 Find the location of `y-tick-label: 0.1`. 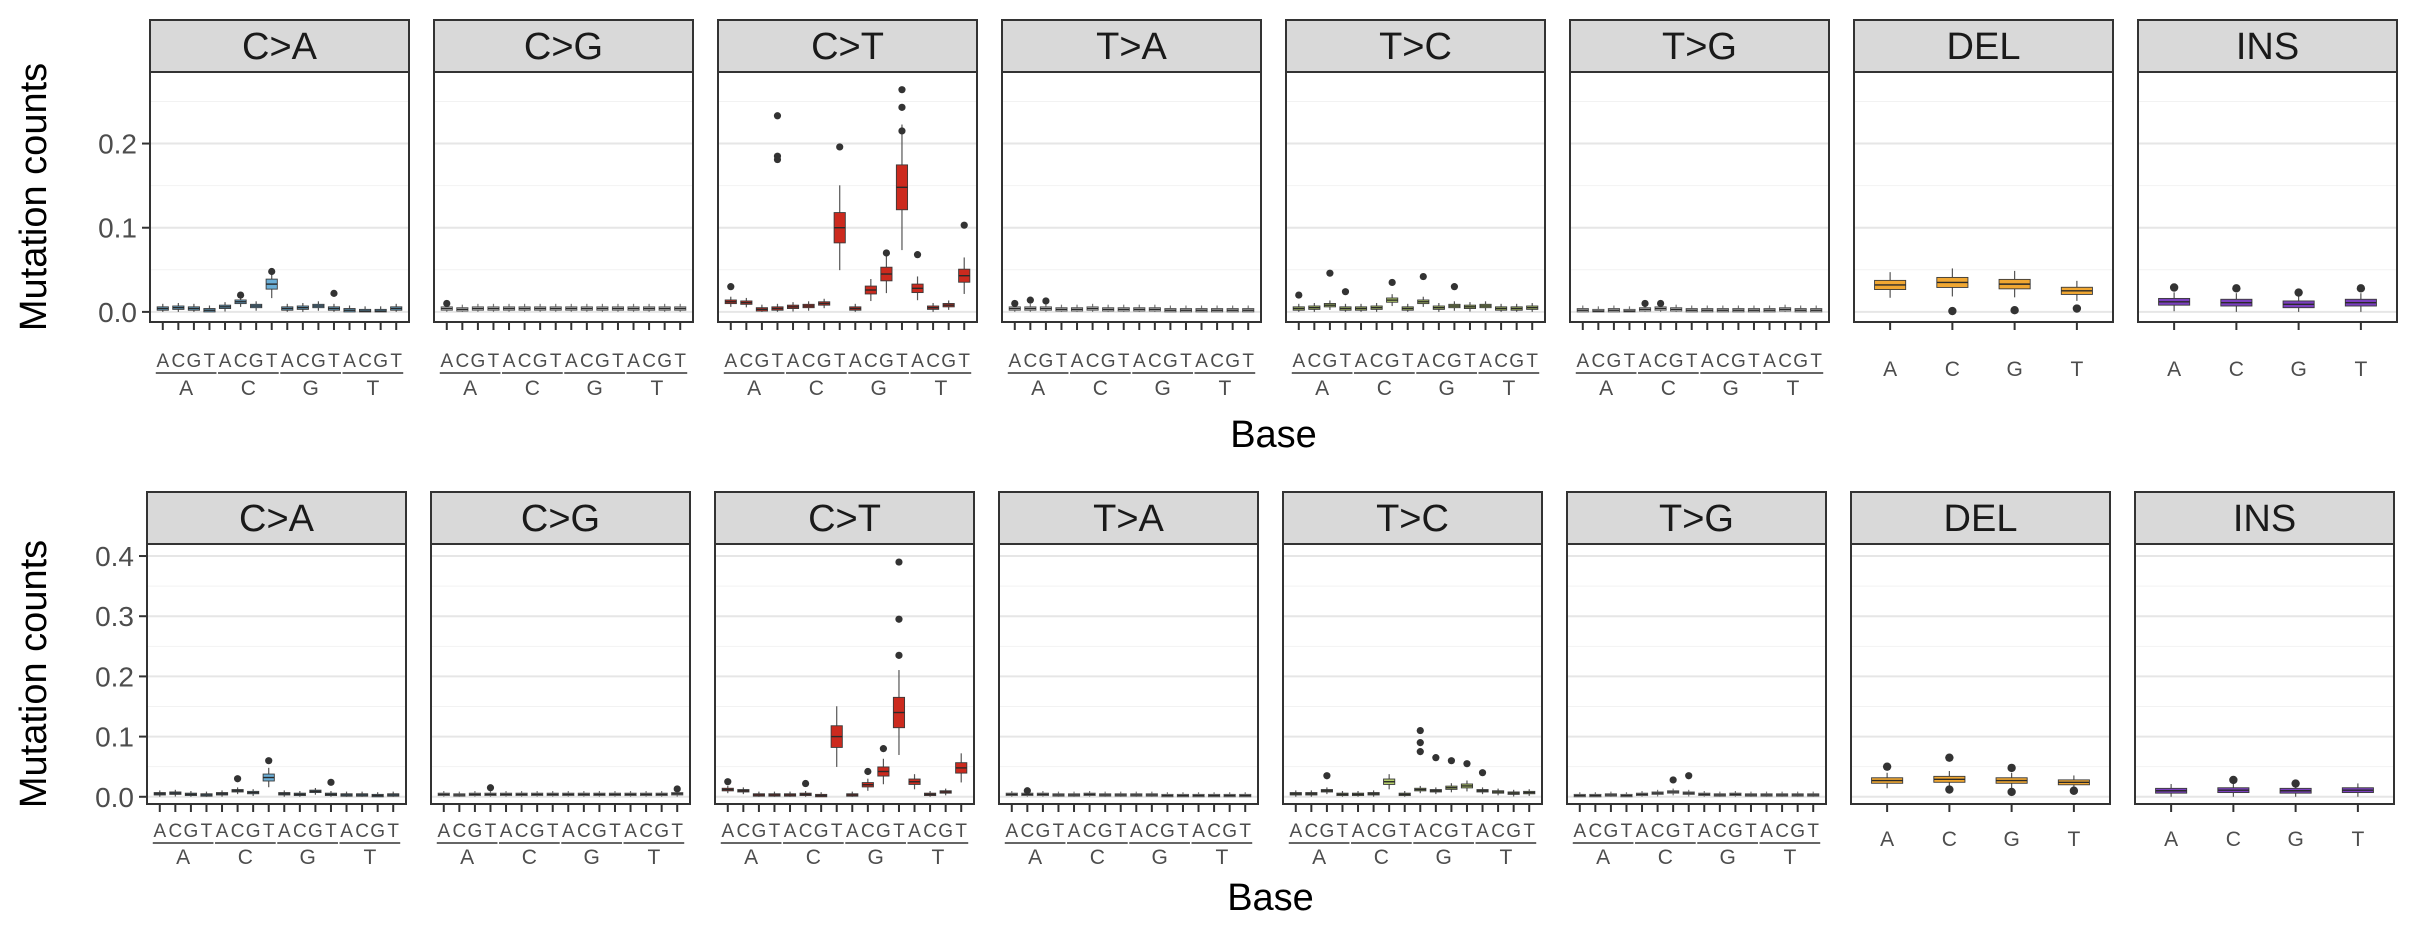

y-tick-label: 0.1 is located at coordinates (114, 737).